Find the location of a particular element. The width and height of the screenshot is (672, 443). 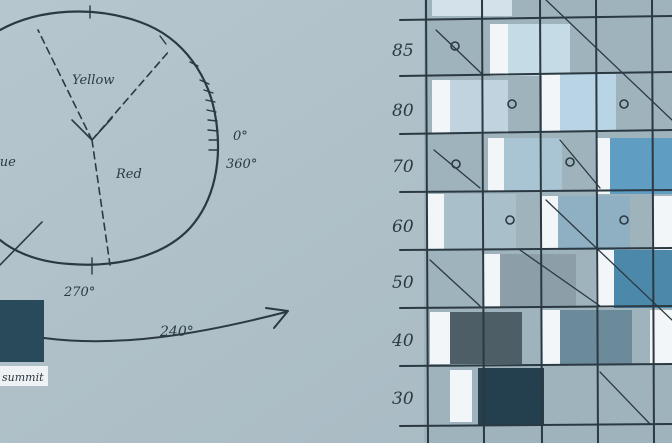

wheel-ticks is located at coordinates (154, 140).